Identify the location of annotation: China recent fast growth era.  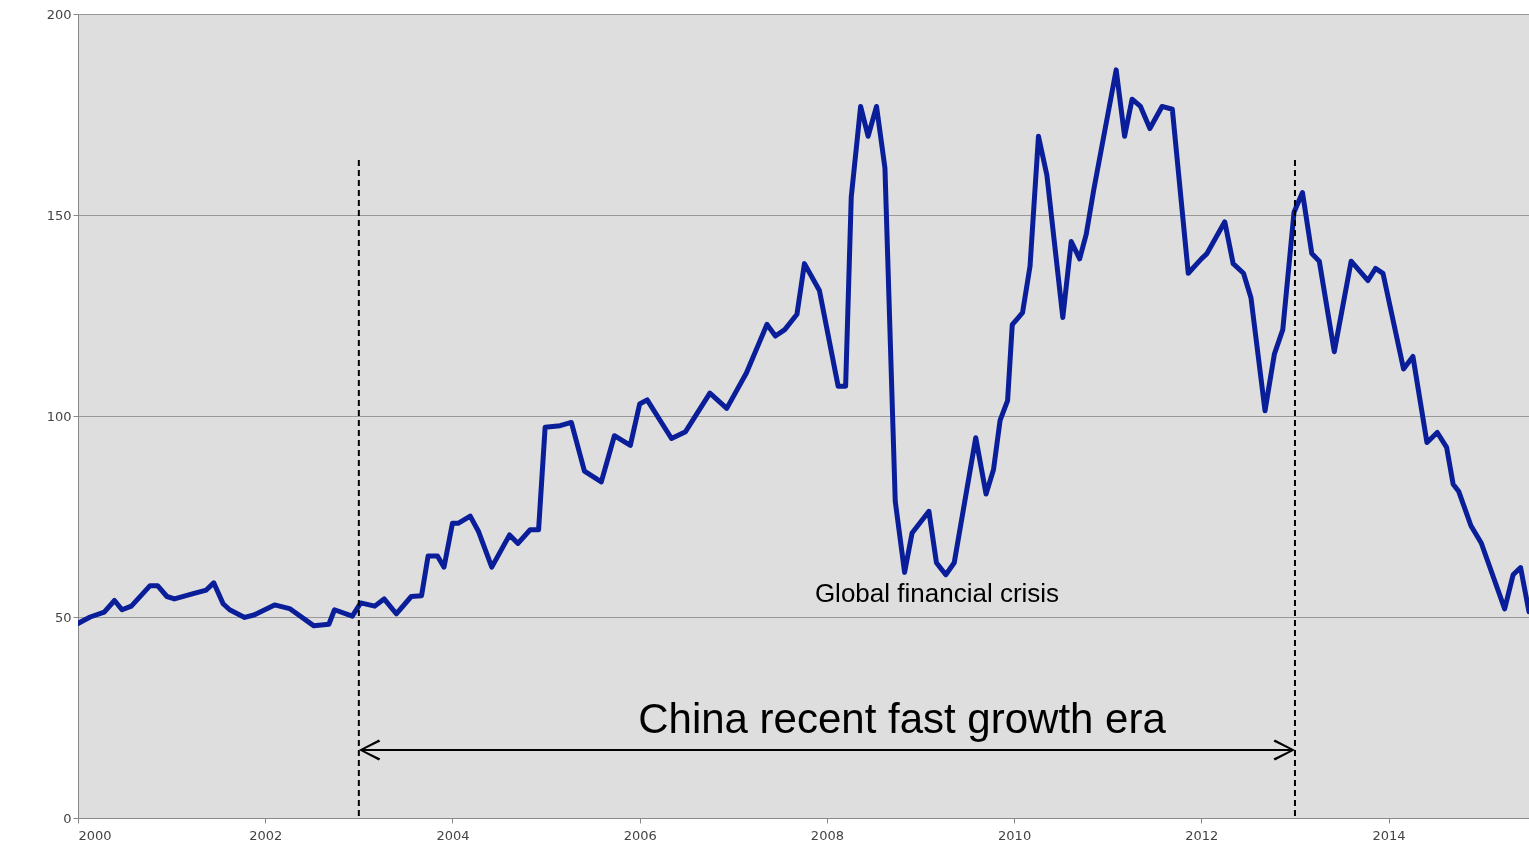
(902, 718).